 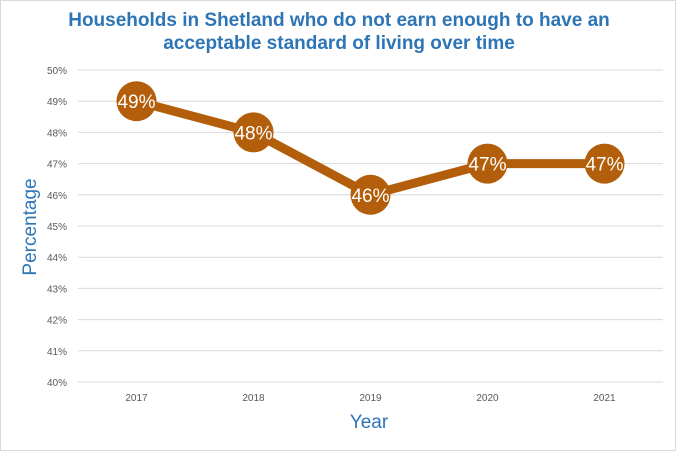 I want to click on data-label: 48%, so click(x=253, y=133).